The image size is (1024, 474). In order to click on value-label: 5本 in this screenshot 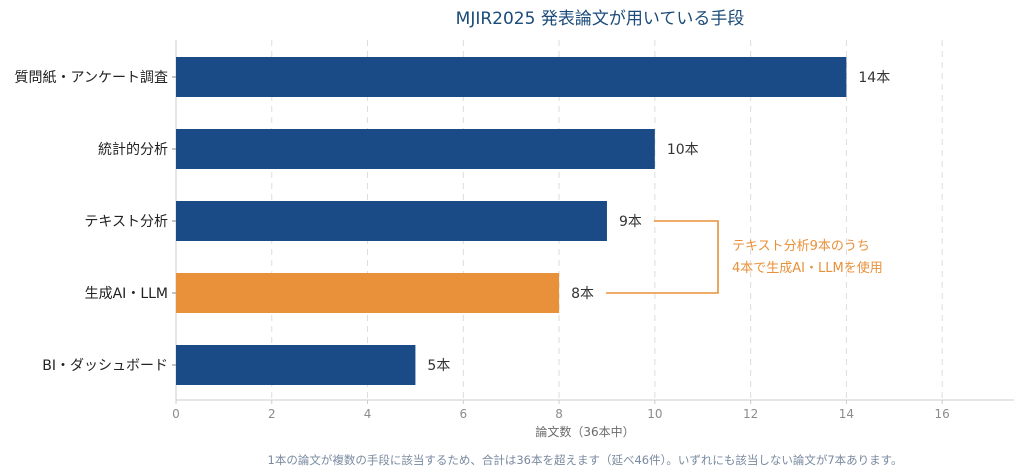, I will do `click(438, 366)`.